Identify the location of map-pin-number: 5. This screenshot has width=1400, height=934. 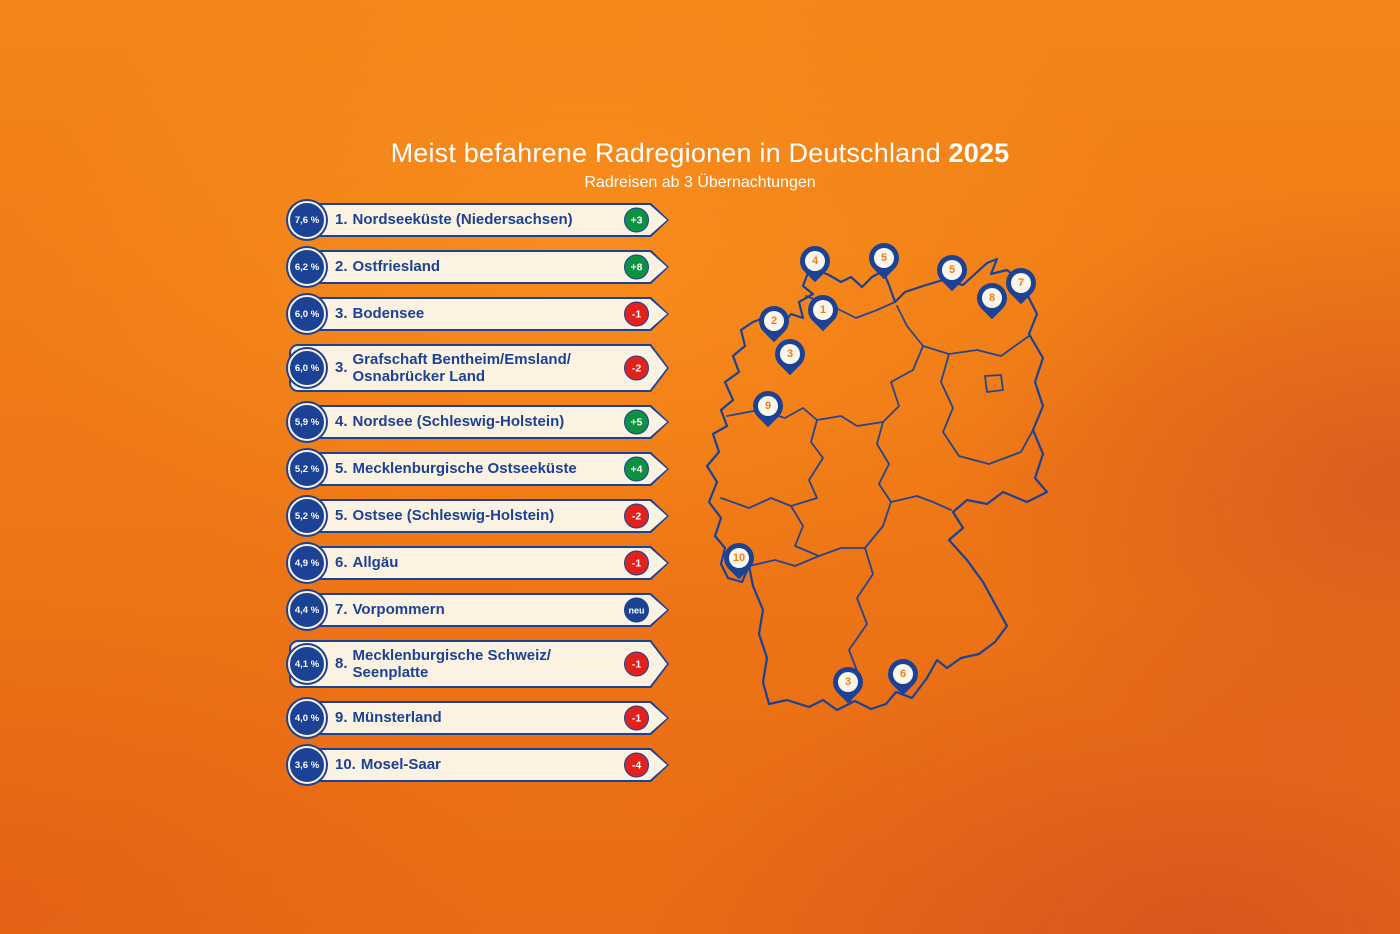
(952, 270).